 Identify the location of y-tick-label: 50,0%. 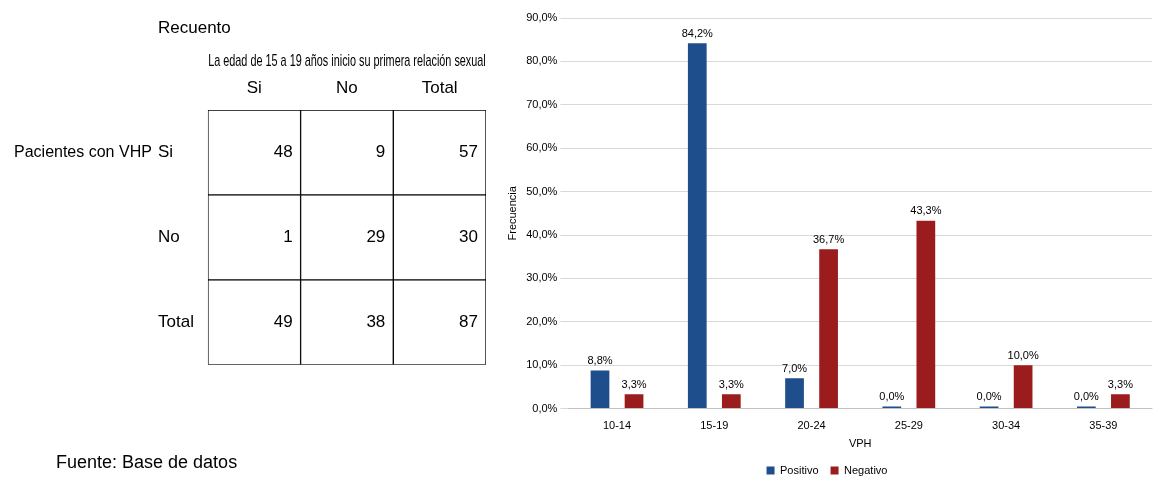
(542, 190).